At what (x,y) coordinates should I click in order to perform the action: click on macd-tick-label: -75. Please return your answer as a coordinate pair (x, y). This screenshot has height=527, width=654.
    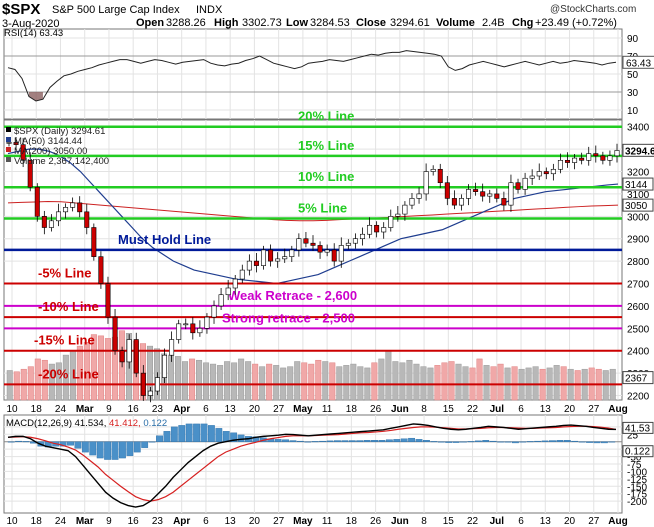
    Looking at the image, I should click on (634, 465).